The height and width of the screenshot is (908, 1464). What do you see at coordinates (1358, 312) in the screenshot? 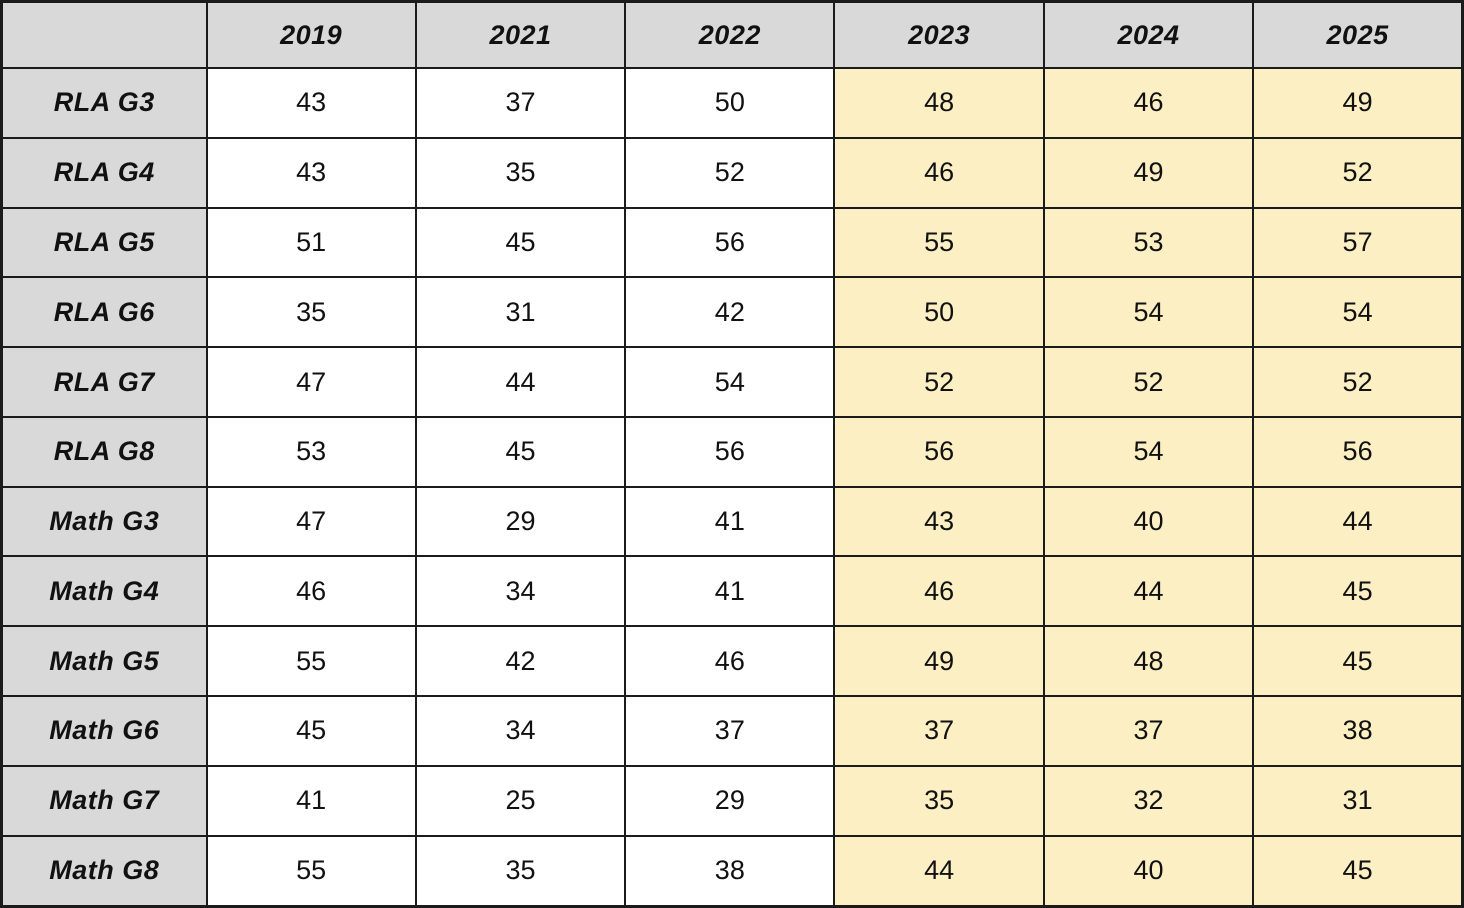
I see `cell-rla-g6-2025: 54` at bounding box center [1358, 312].